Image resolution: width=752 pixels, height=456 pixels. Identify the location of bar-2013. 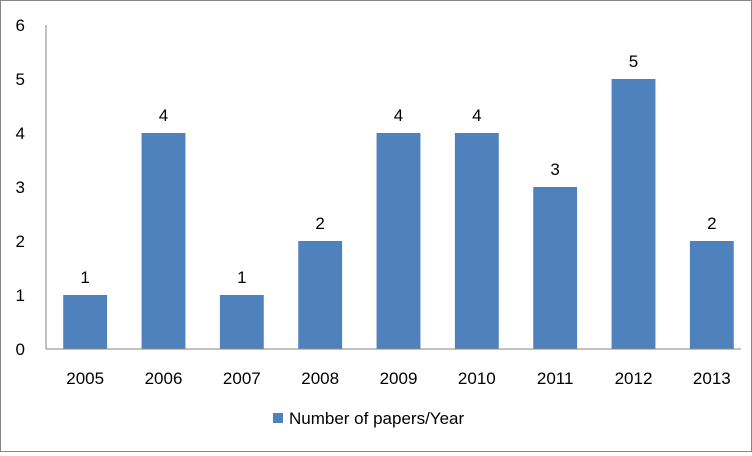
(711, 295).